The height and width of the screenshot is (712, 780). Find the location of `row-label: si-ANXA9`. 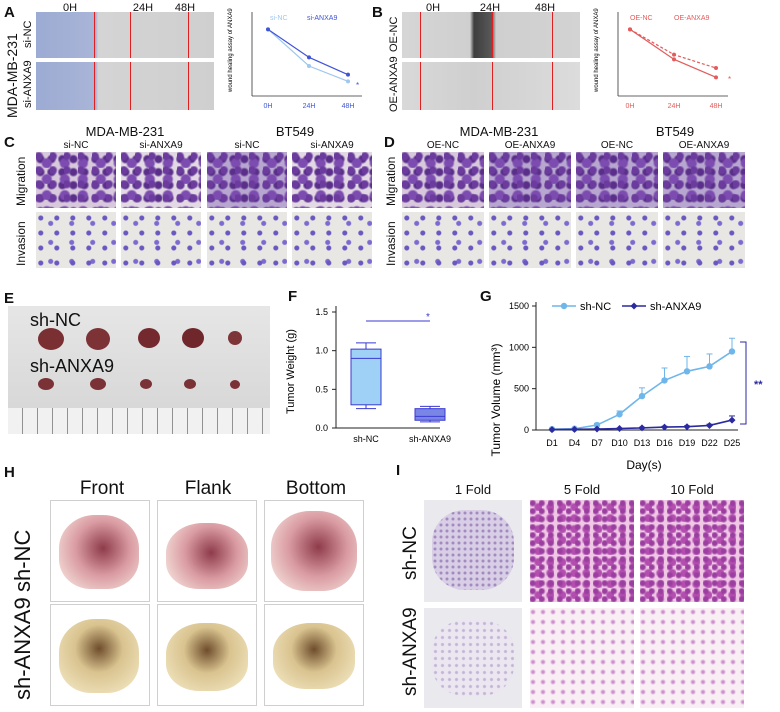

row-label: si-ANXA9 is located at coordinates (28, 84).